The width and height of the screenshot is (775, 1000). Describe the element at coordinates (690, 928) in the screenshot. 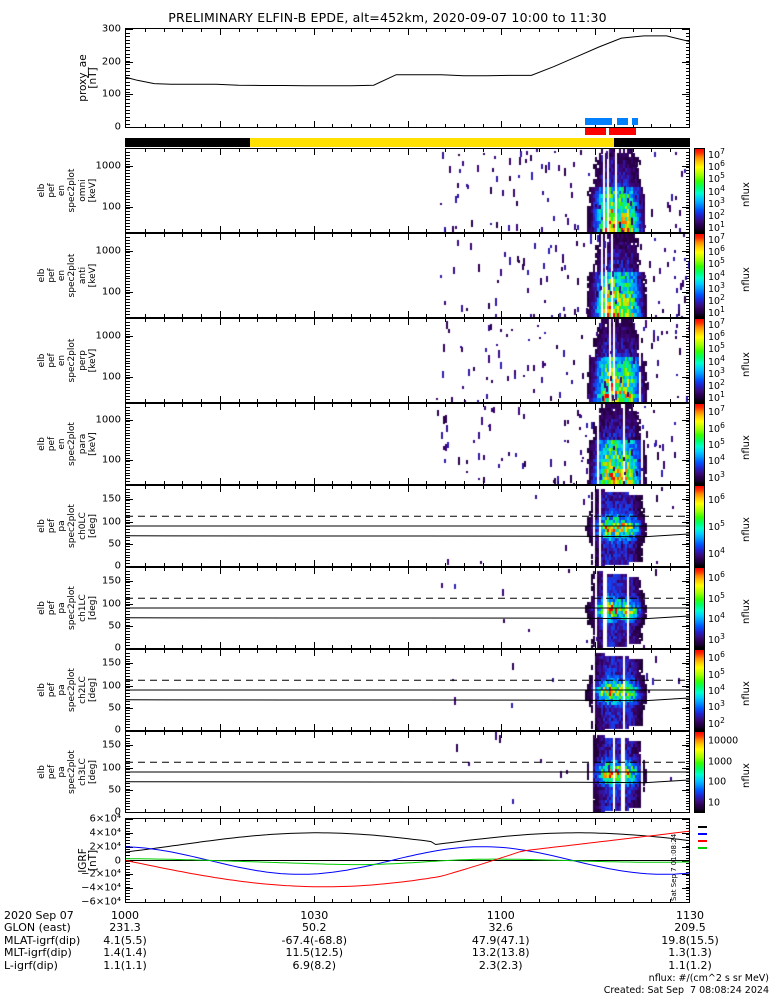

I see `x-axis-value: 209.5` at that location.